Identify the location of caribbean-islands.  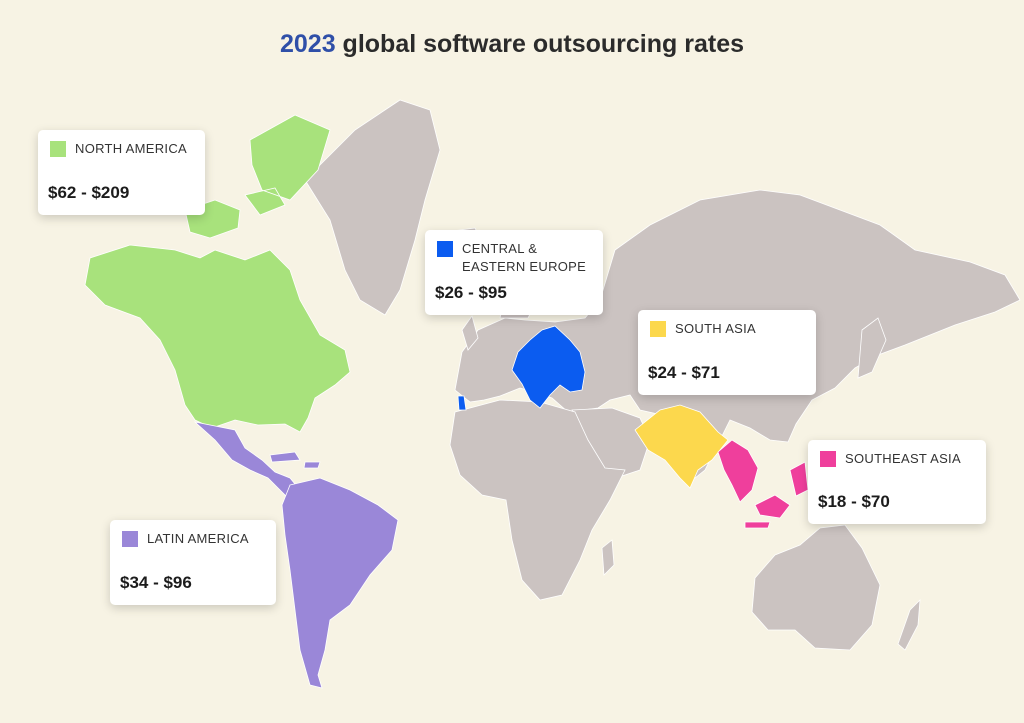
(295, 460).